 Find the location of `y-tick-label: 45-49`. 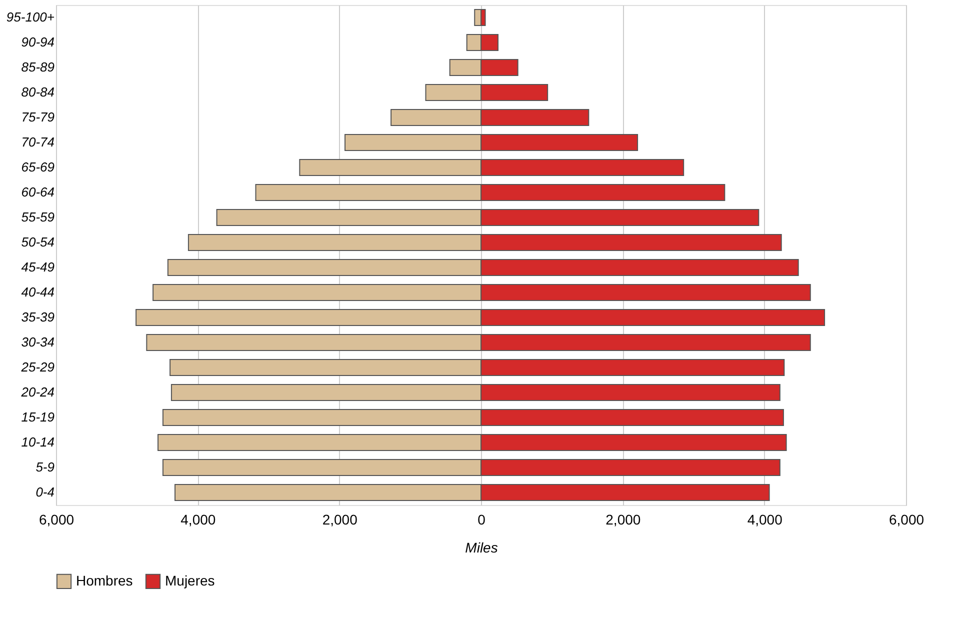

y-tick-label: 45-49 is located at coordinates (37, 267).